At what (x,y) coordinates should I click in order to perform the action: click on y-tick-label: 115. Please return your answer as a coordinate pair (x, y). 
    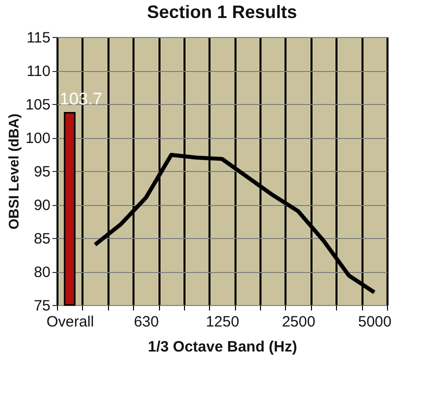
    Looking at the image, I should click on (38, 38).